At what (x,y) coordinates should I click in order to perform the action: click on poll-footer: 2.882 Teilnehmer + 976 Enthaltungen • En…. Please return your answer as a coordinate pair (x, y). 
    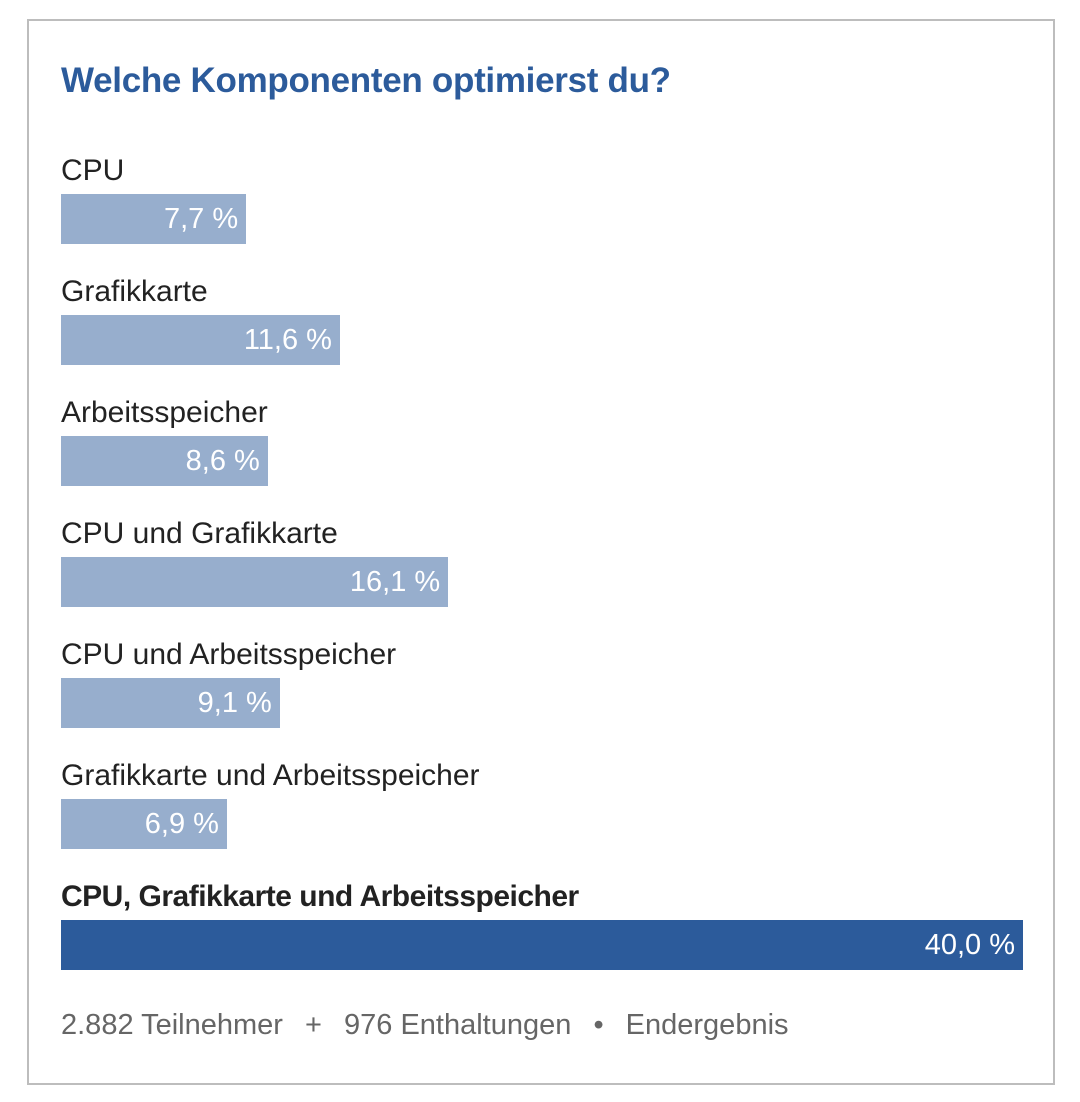
    Looking at the image, I should click on (432, 1025).